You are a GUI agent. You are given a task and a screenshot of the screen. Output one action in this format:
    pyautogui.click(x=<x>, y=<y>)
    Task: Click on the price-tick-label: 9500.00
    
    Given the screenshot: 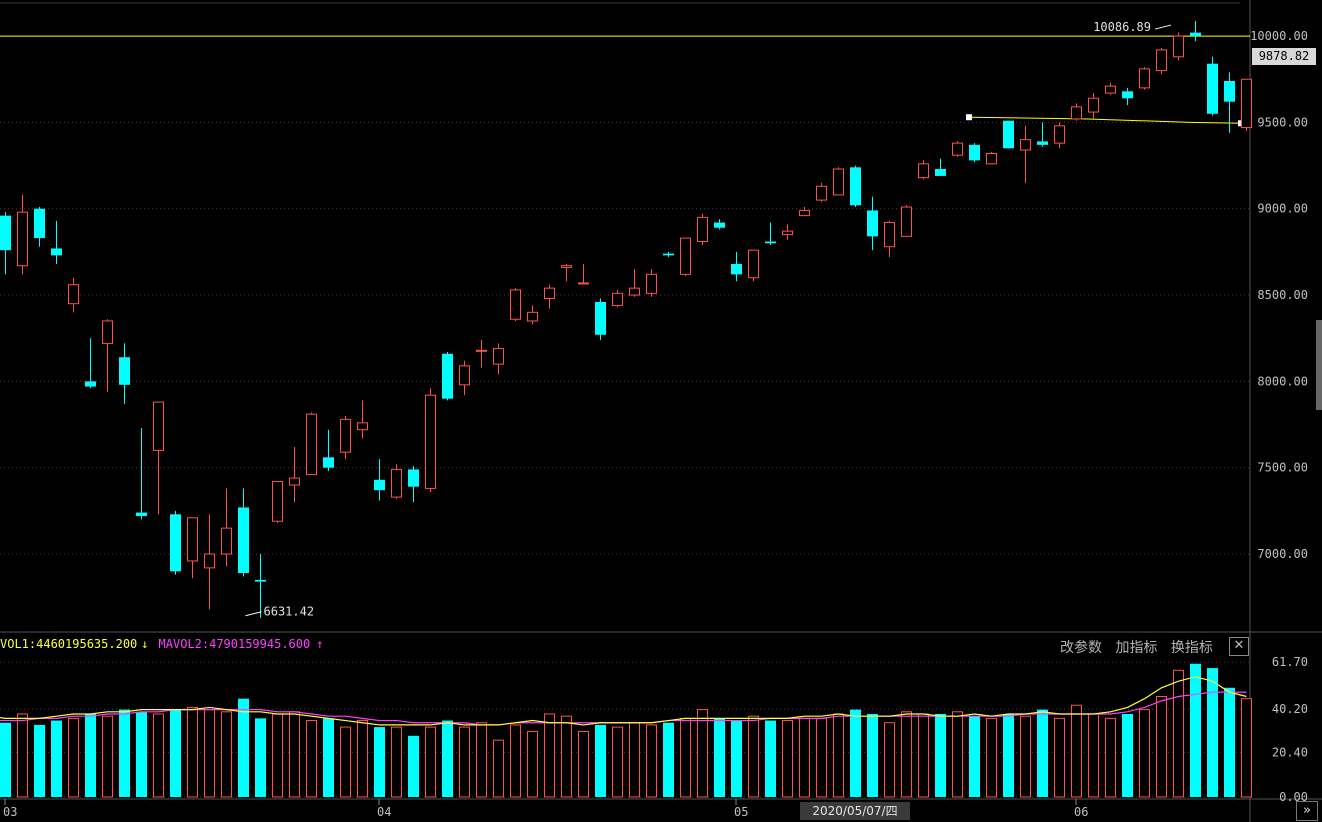 What is the action you would take?
    pyautogui.click(x=1282, y=122)
    